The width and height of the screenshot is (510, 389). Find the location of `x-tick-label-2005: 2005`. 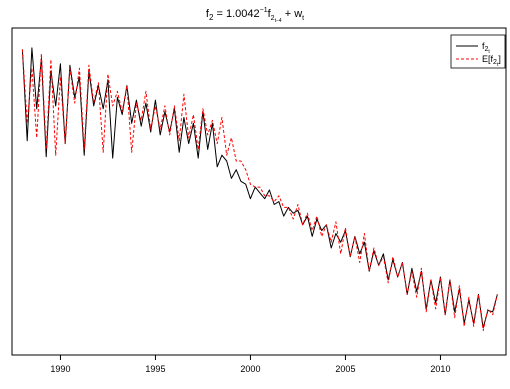

x-tick-label-2005: 2005 is located at coordinates (345, 369).